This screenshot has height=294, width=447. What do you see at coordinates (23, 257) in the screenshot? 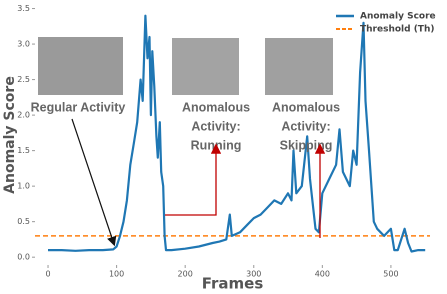
I see `y-tick-label: 0.0` at bounding box center [23, 257].